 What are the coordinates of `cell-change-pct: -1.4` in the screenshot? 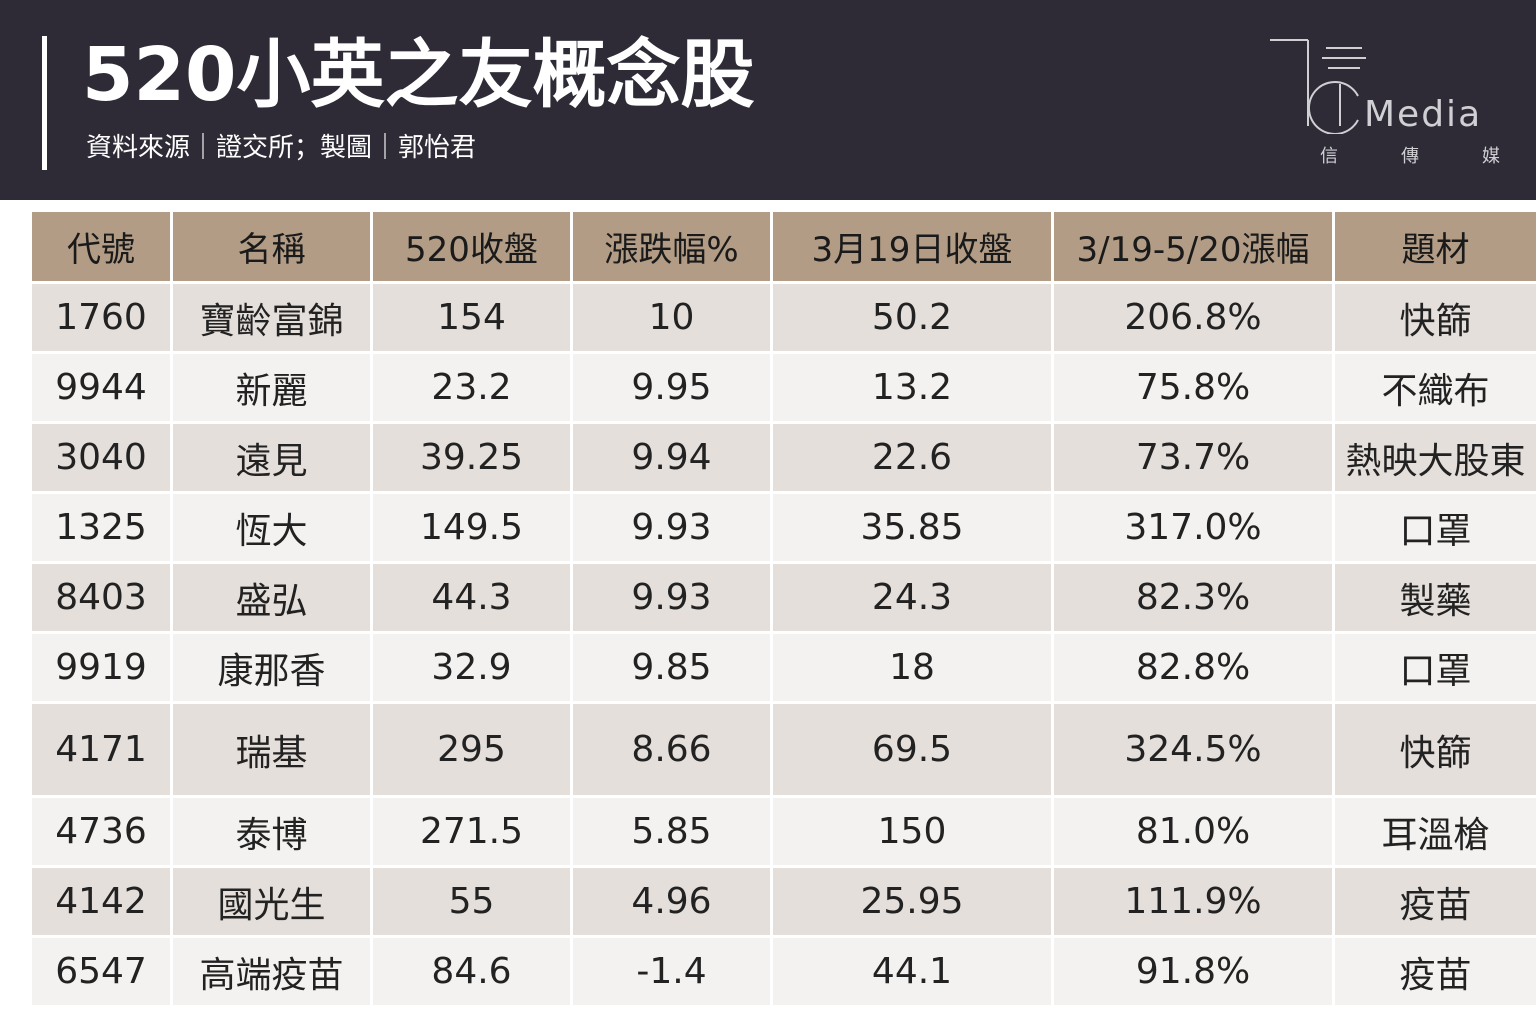 It's located at (671, 971).